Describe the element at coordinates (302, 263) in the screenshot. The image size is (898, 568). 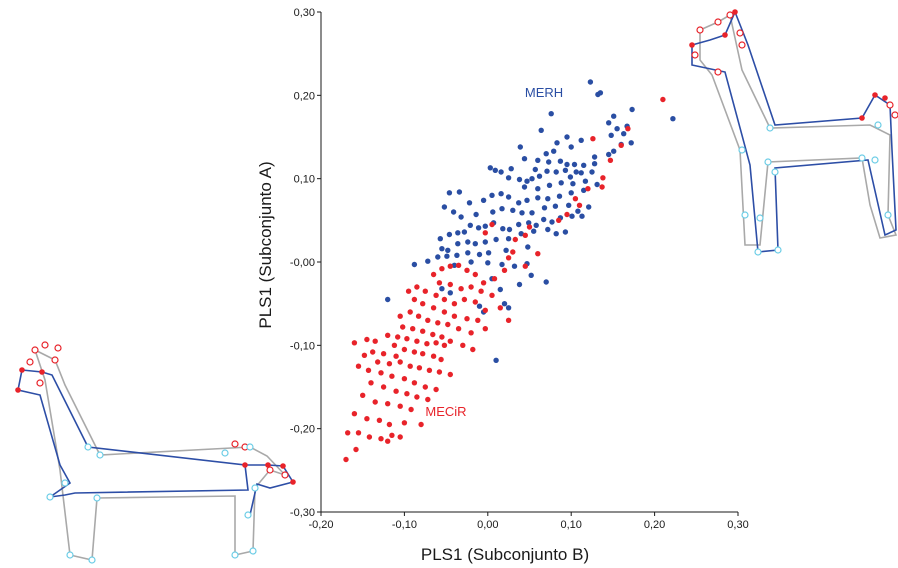
I see `y-tick-label: -0,00` at that location.